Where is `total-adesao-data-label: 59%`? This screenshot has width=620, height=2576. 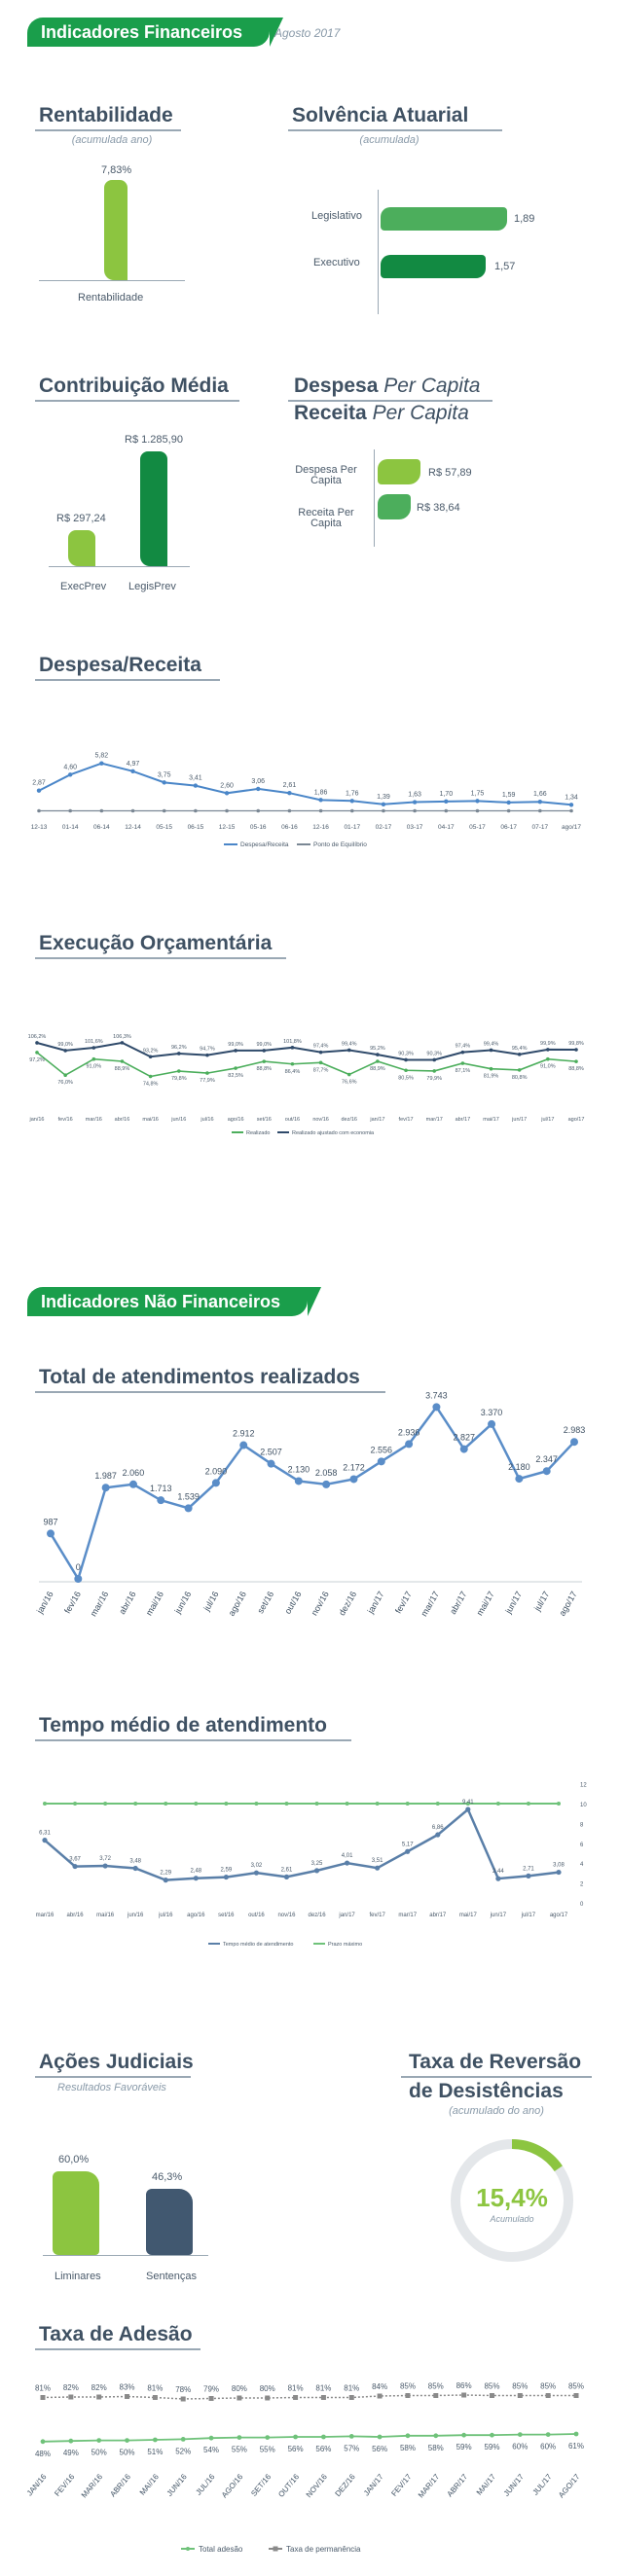
total-adesao-data-label: 59% is located at coordinates (464, 2447).